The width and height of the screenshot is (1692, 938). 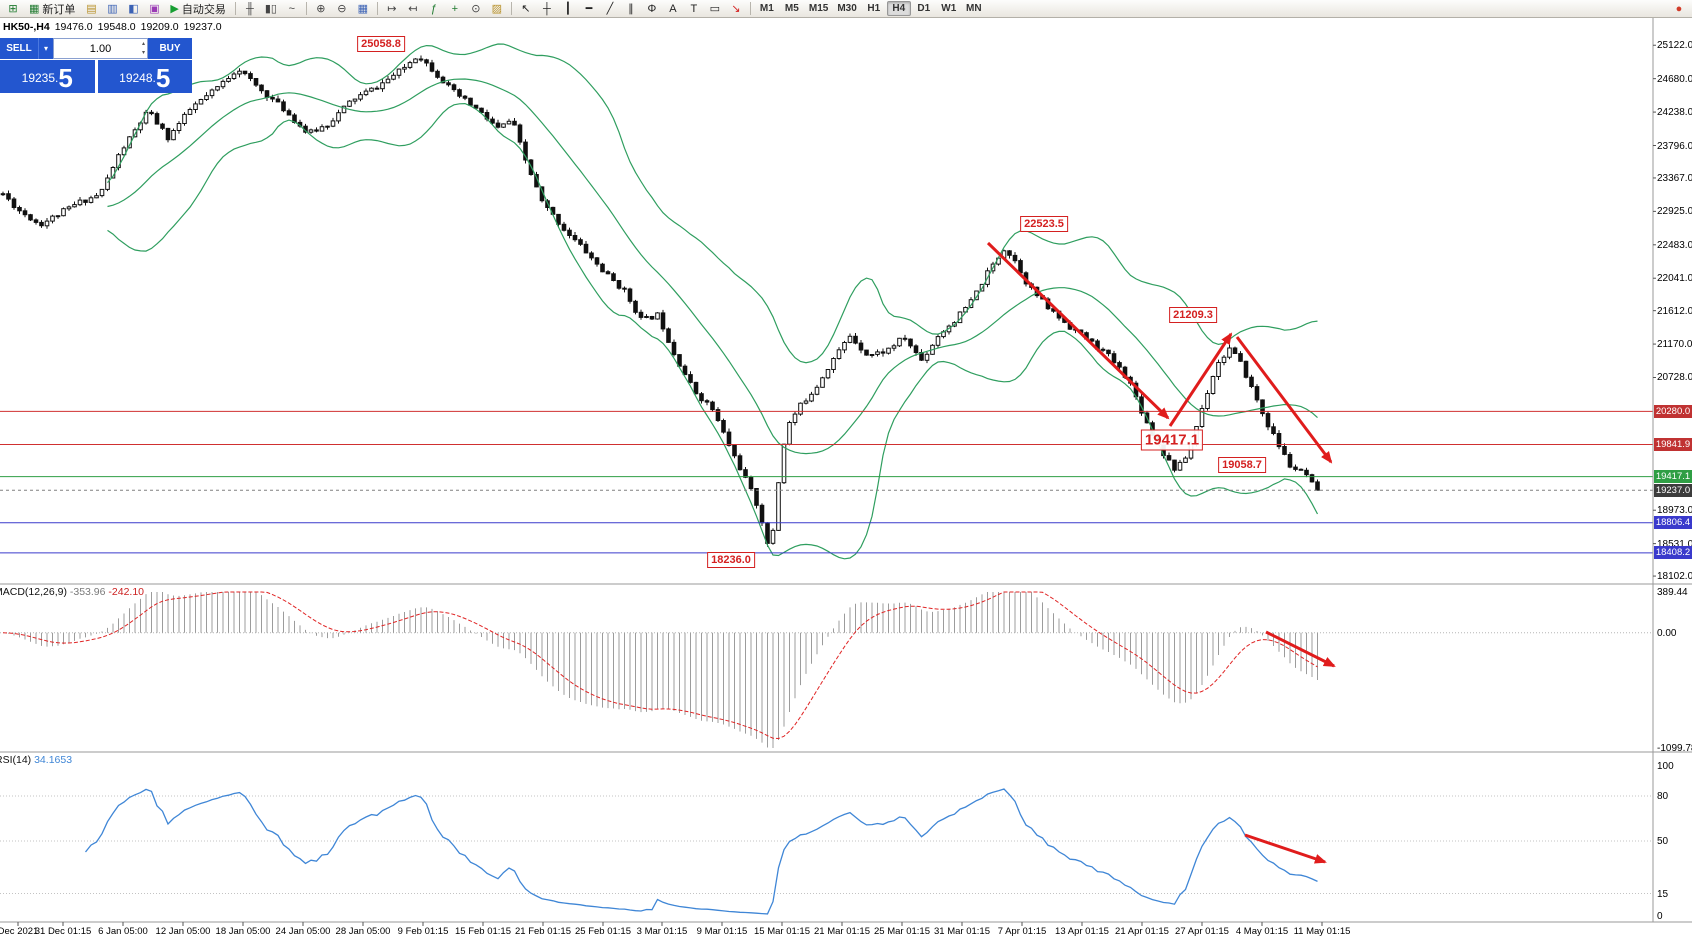 I want to click on buy-button: BUY, so click(x=170, y=48).